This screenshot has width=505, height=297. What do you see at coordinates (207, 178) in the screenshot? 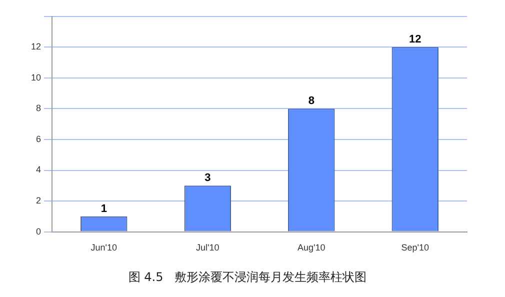
I see `data-label: 3` at bounding box center [207, 178].